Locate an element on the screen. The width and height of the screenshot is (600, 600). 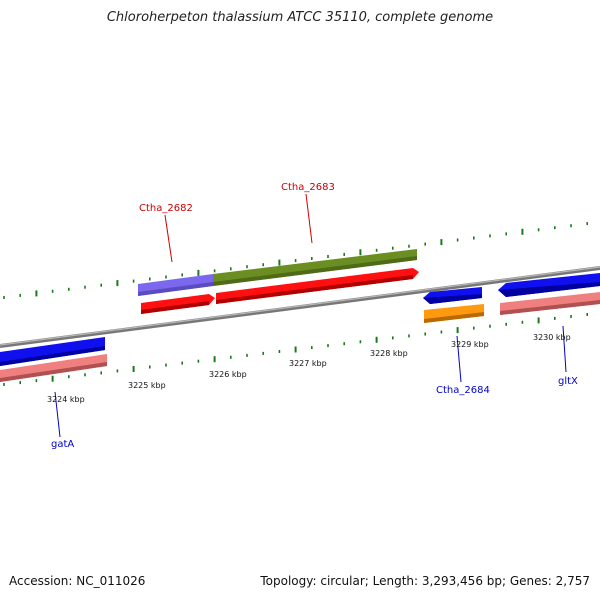
scale-label: 3226 kbp is located at coordinates (228, 374).